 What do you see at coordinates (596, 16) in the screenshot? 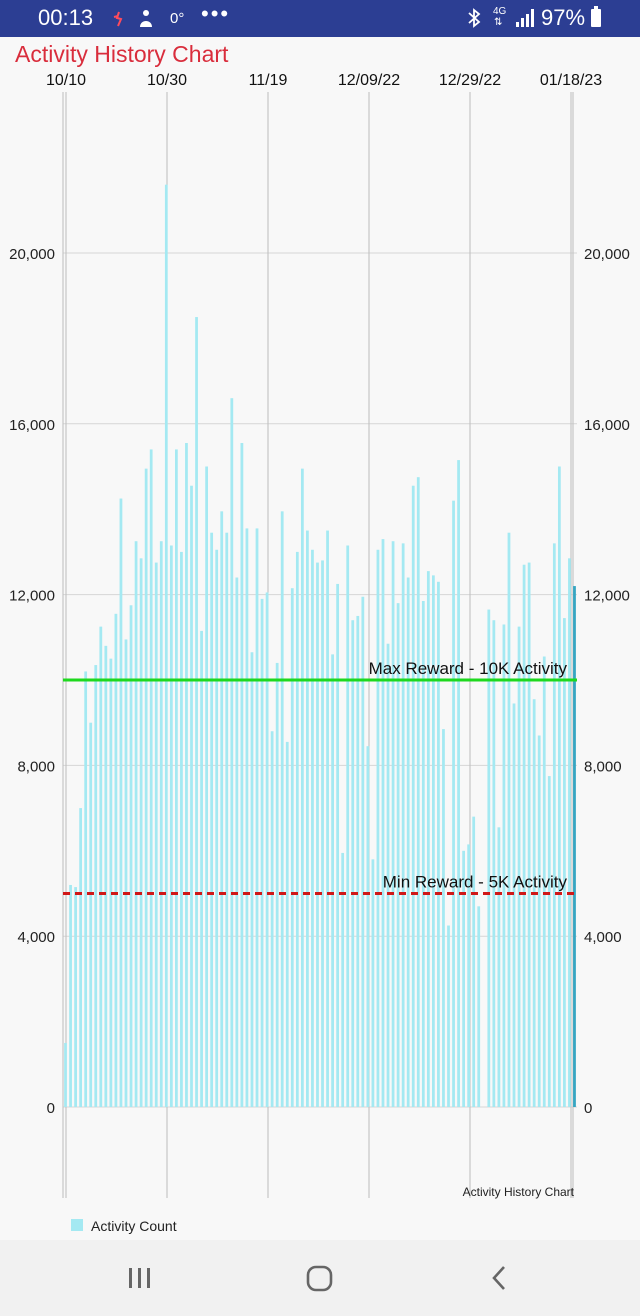
I see `battery-icon` at bounding box center [596, 16].